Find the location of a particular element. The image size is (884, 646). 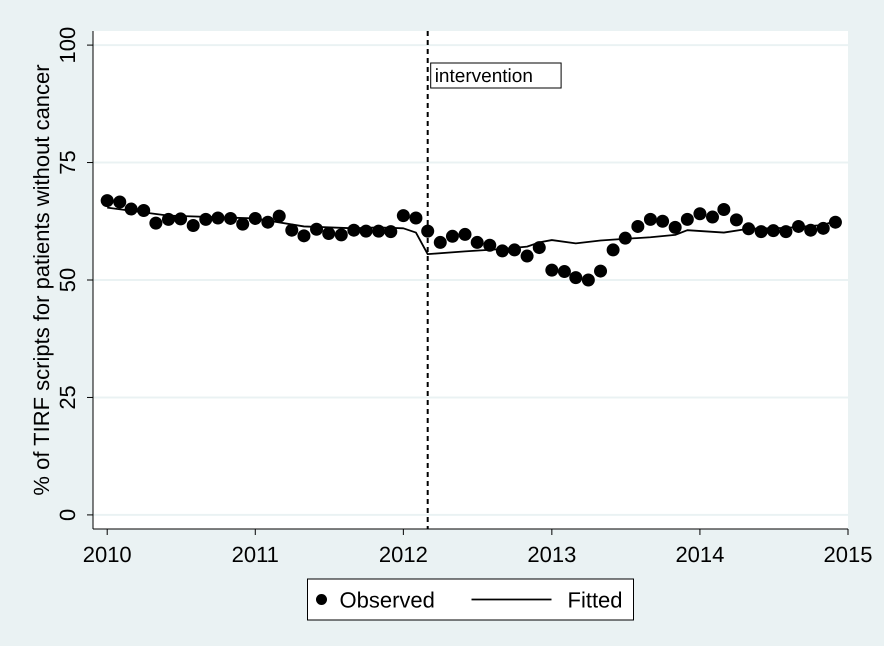

y-axis-title: % of TIRF scripts for patients without cancer is located at coordinates (41, 280).